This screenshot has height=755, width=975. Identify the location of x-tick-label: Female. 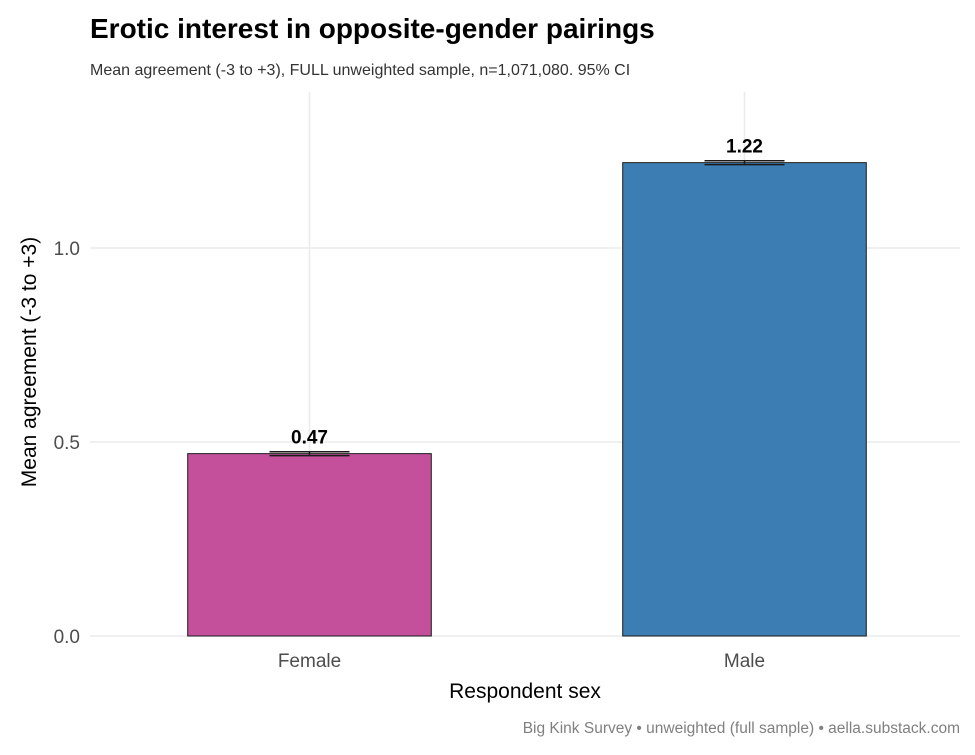
(309, 661).